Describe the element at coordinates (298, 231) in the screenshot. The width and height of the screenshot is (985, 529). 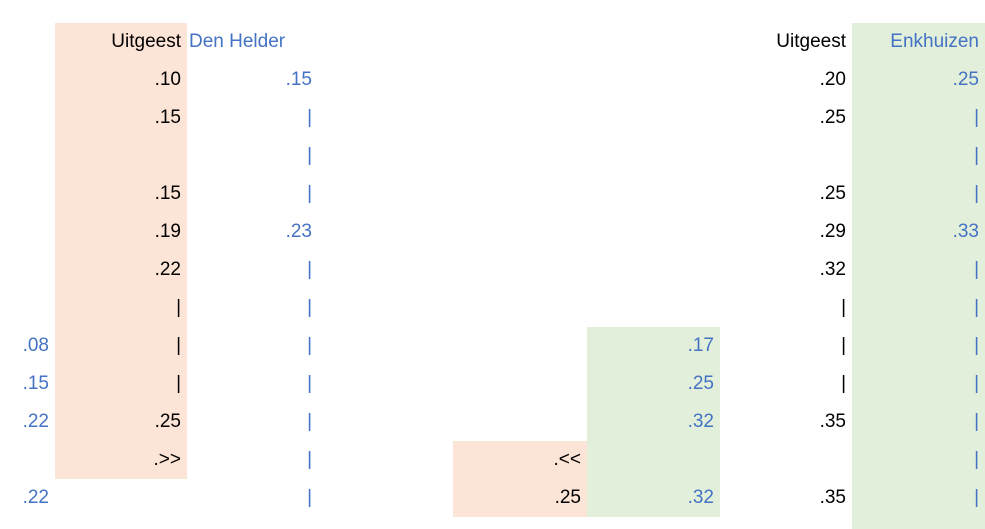
I see `cell: .23` at that location.